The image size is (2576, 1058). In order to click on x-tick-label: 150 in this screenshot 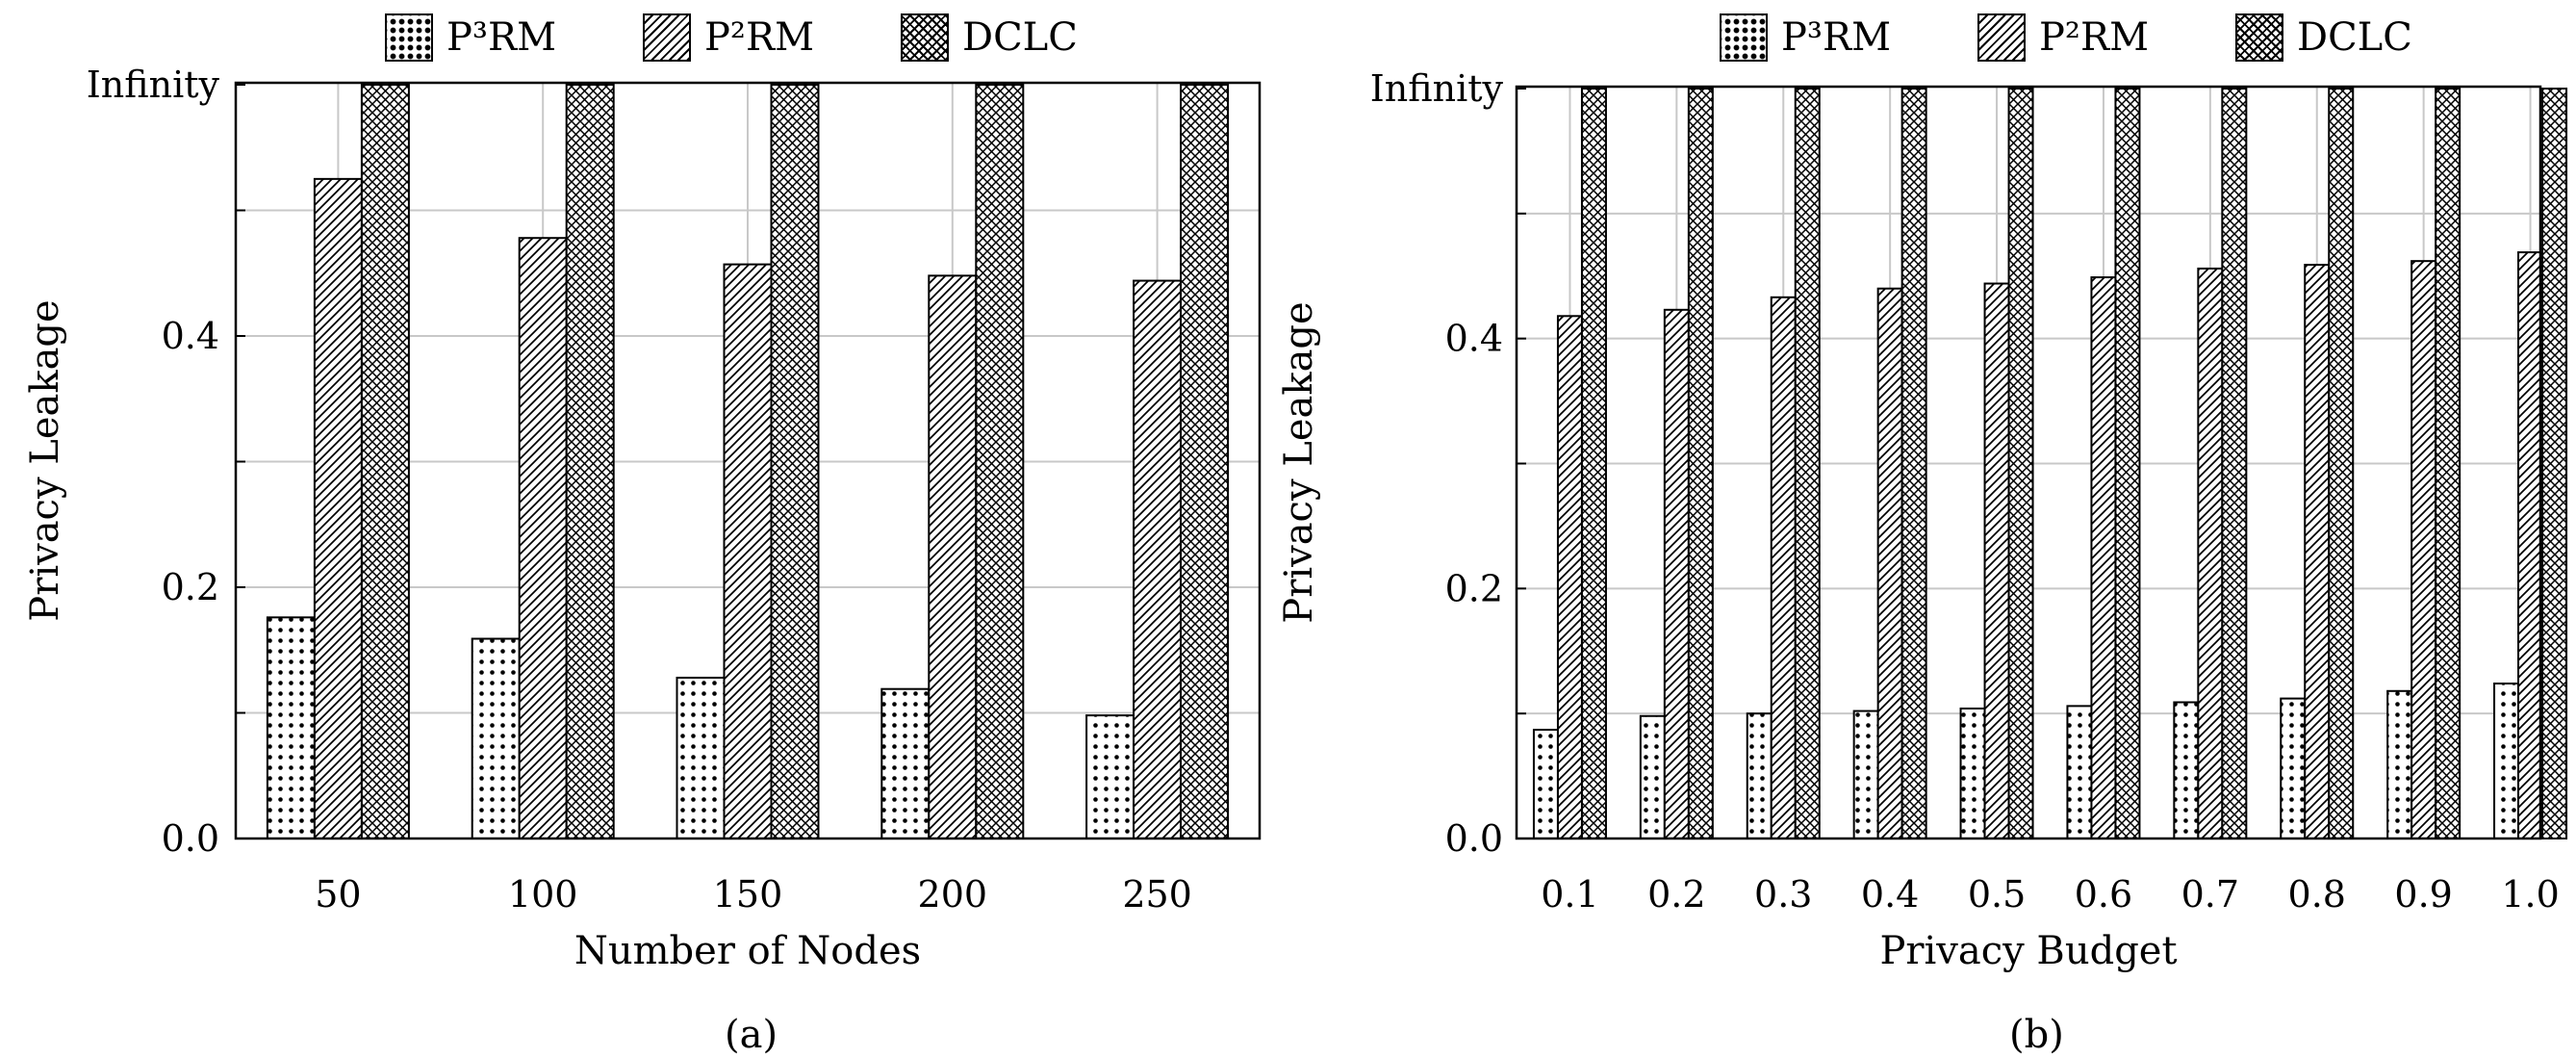, I will do `click(748, 894)`.